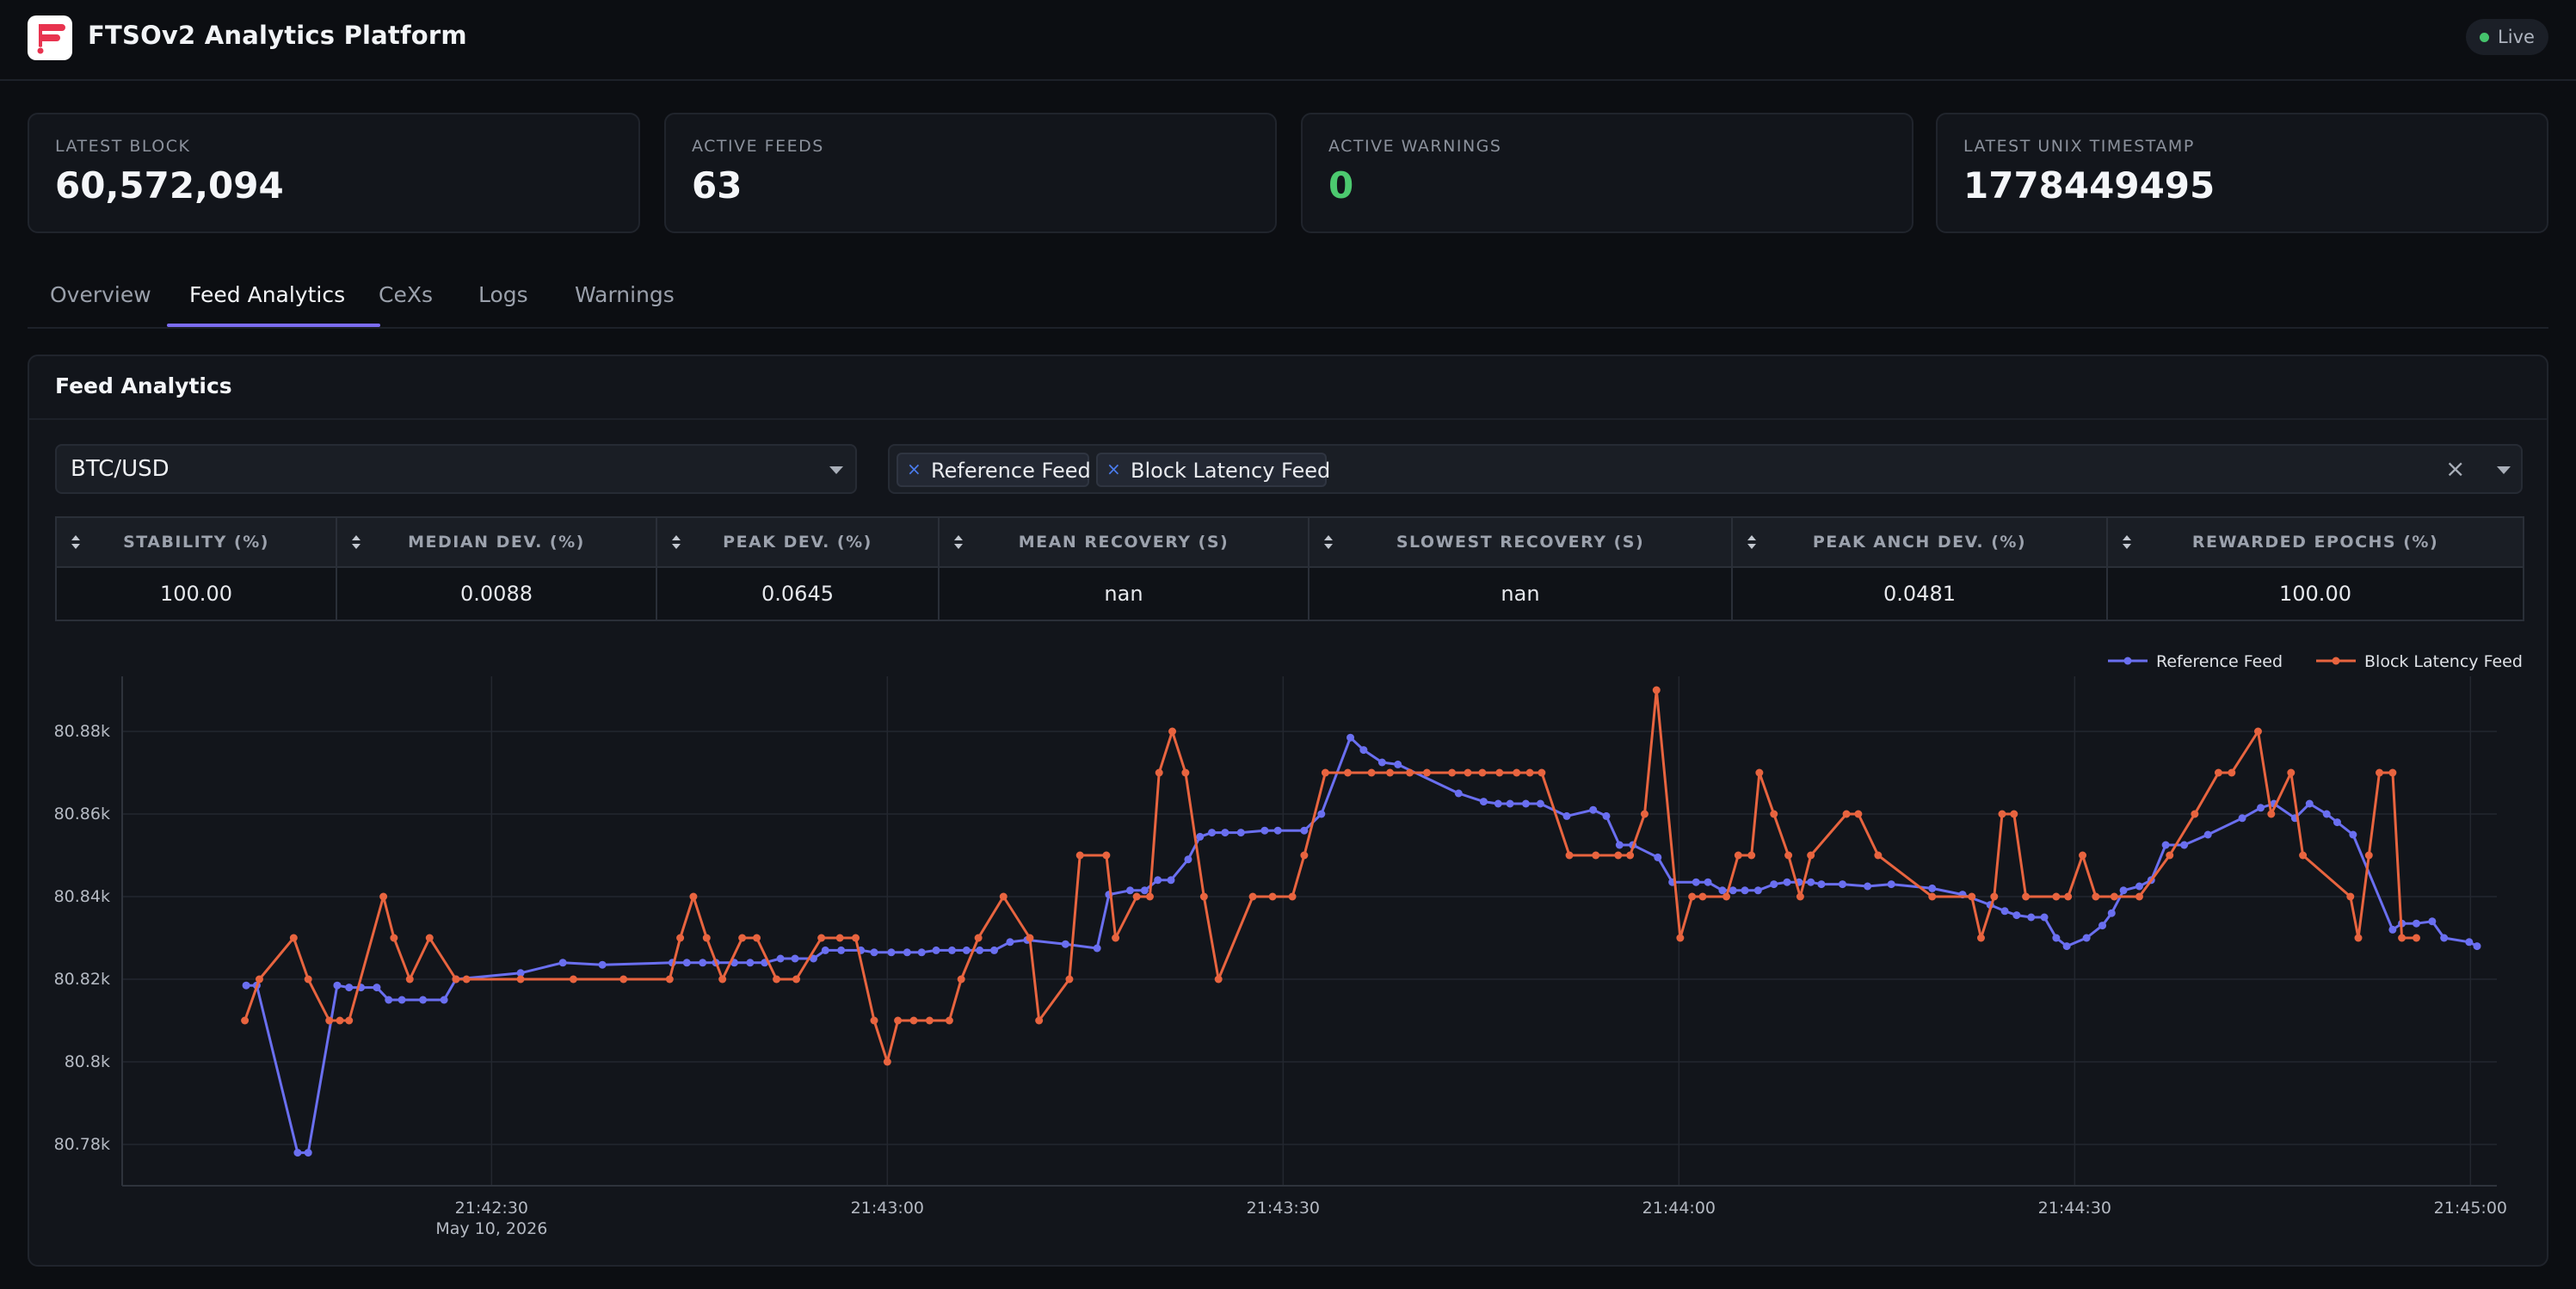 This screenshot has width=2576, height=1289. Describe the element at coordinates (406, 294) in the screenshot. I see `tab-cexs: CeXs` at that location.